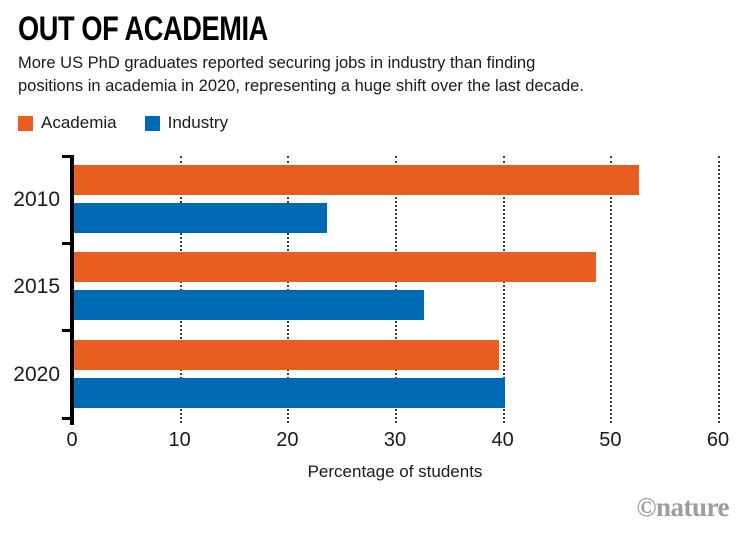  What do you see at coordinates (72, 290) in the screenshot?
I see `y-axis-line` at bounding box center [72, 290].